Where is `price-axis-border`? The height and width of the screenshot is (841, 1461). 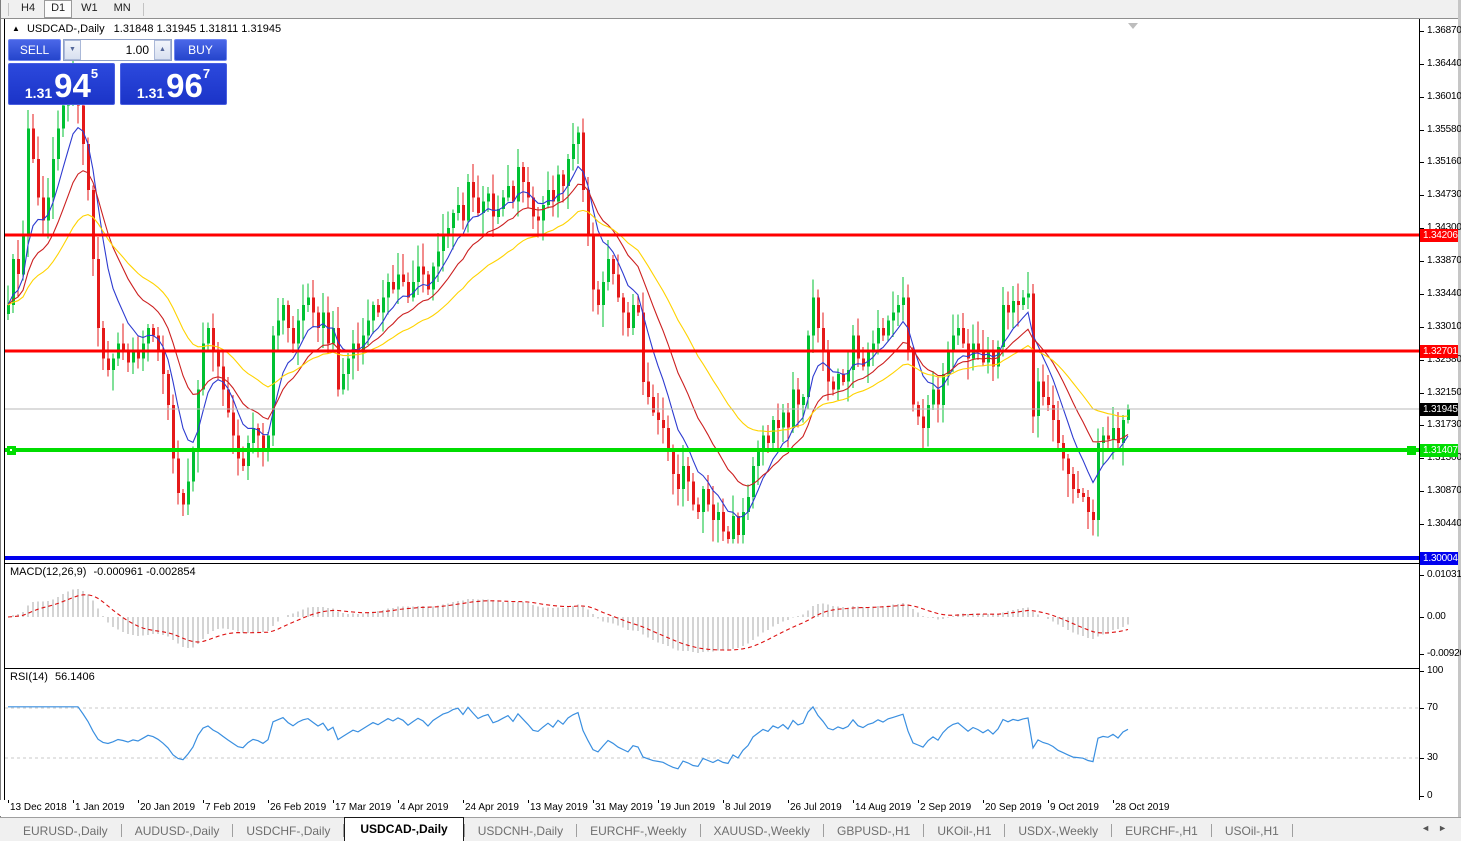
price-axis-border is located at coordinates (1419, 410).